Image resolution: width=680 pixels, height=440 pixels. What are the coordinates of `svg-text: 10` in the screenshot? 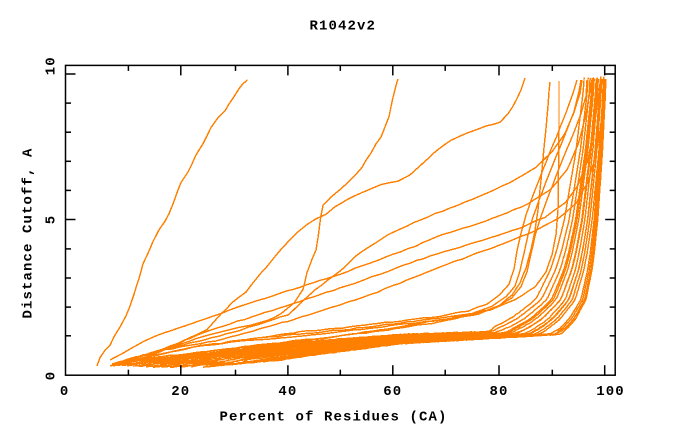 It's located at (52, 65).